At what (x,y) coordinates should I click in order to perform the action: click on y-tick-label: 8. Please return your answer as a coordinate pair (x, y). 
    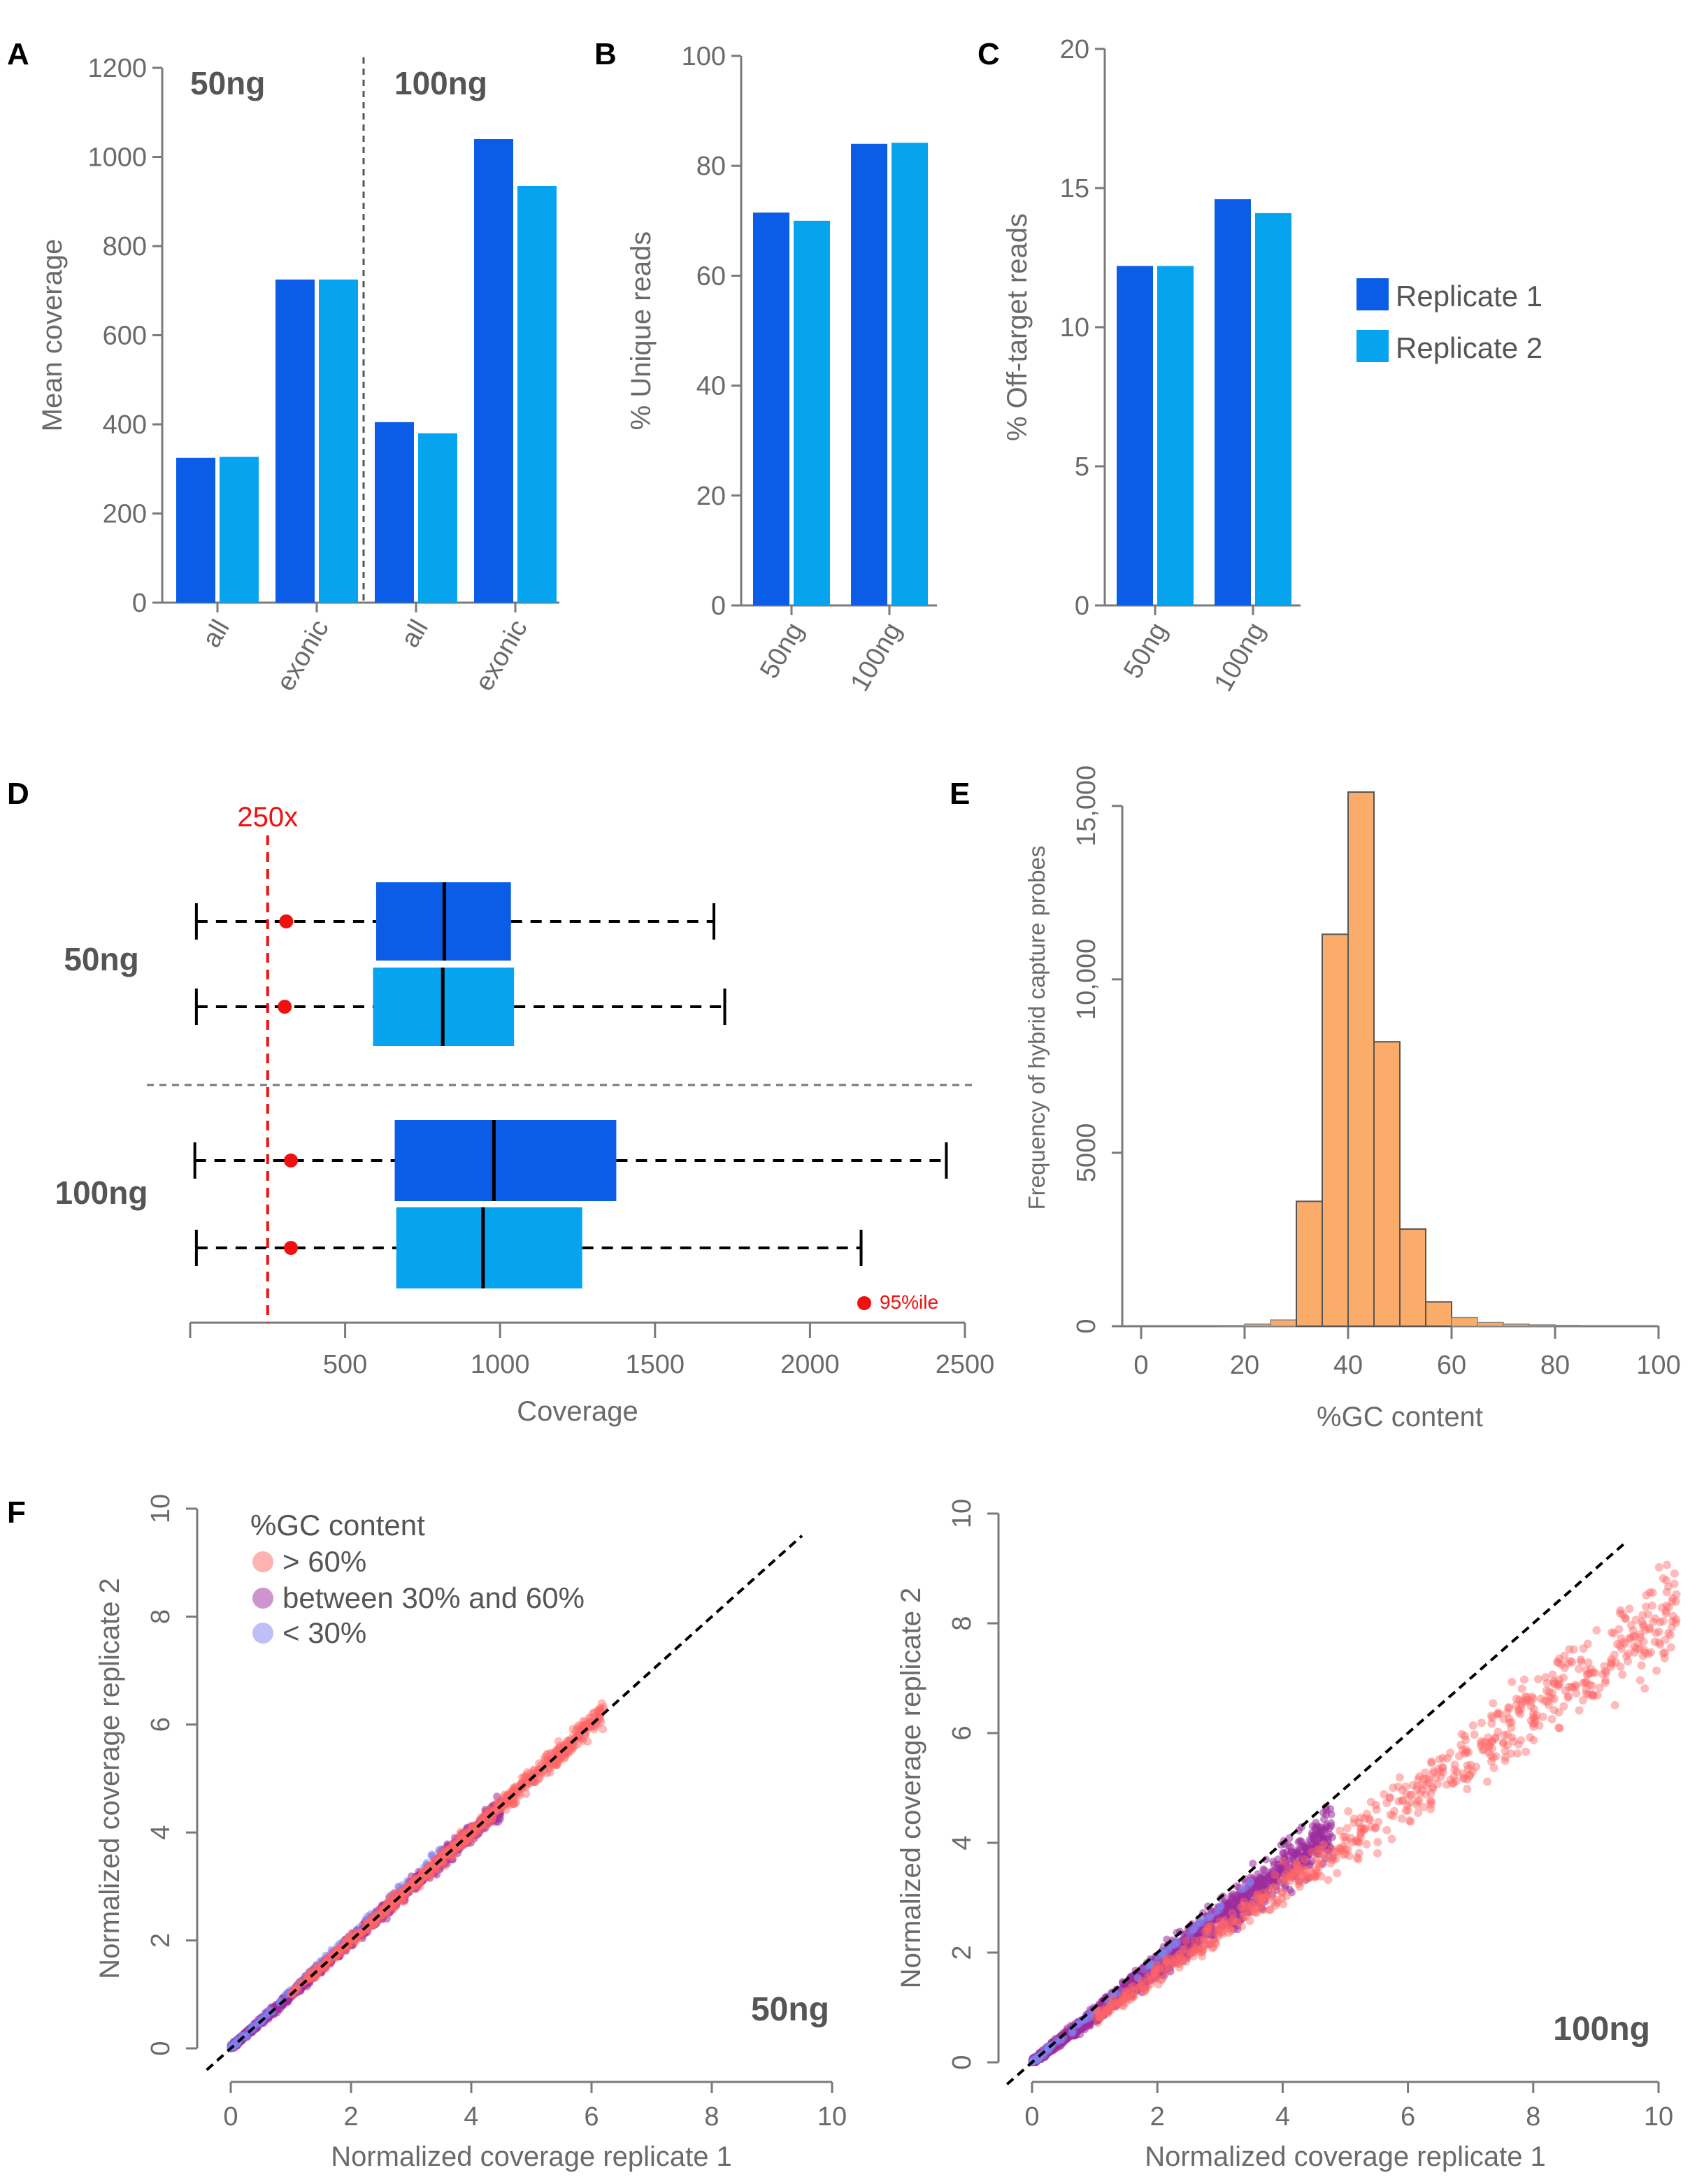
    Looking at the image, I should click on (962, 1623).